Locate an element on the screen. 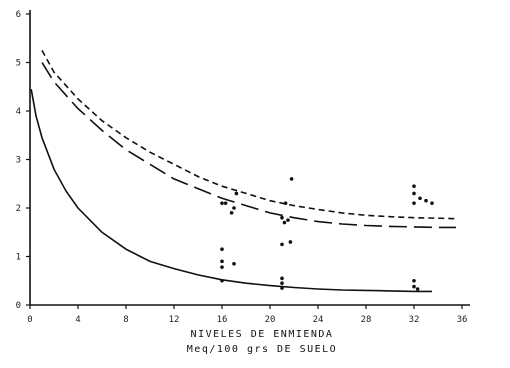 This screenshot has height=368, width=510. x-tick-label: 12 is located at coordinates (174, 320).